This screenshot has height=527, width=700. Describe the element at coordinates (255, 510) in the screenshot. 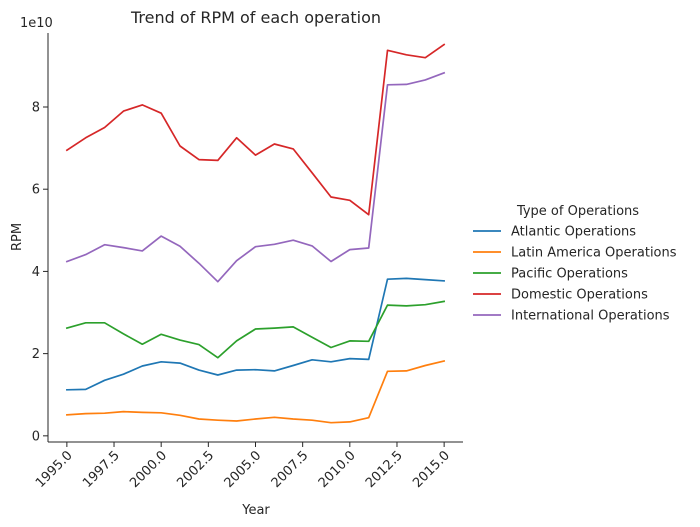

I see `x-axis-title: Year` at that location.